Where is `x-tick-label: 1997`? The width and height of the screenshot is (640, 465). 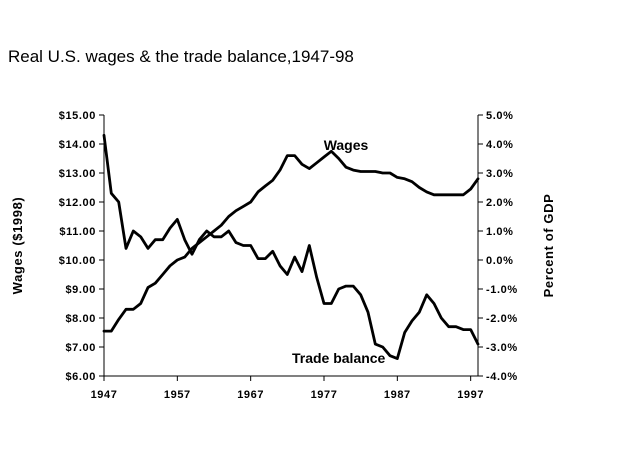 x-tick-label: 1997 is located at coordinates (470, 395).